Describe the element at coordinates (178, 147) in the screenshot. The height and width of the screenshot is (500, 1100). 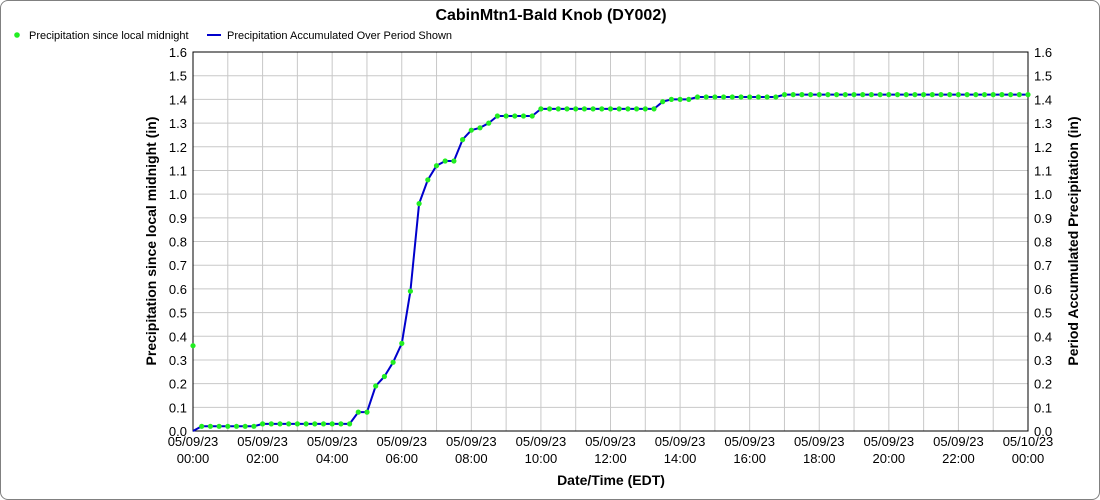
I see `y-tick-label-left: 1.2` at that location.